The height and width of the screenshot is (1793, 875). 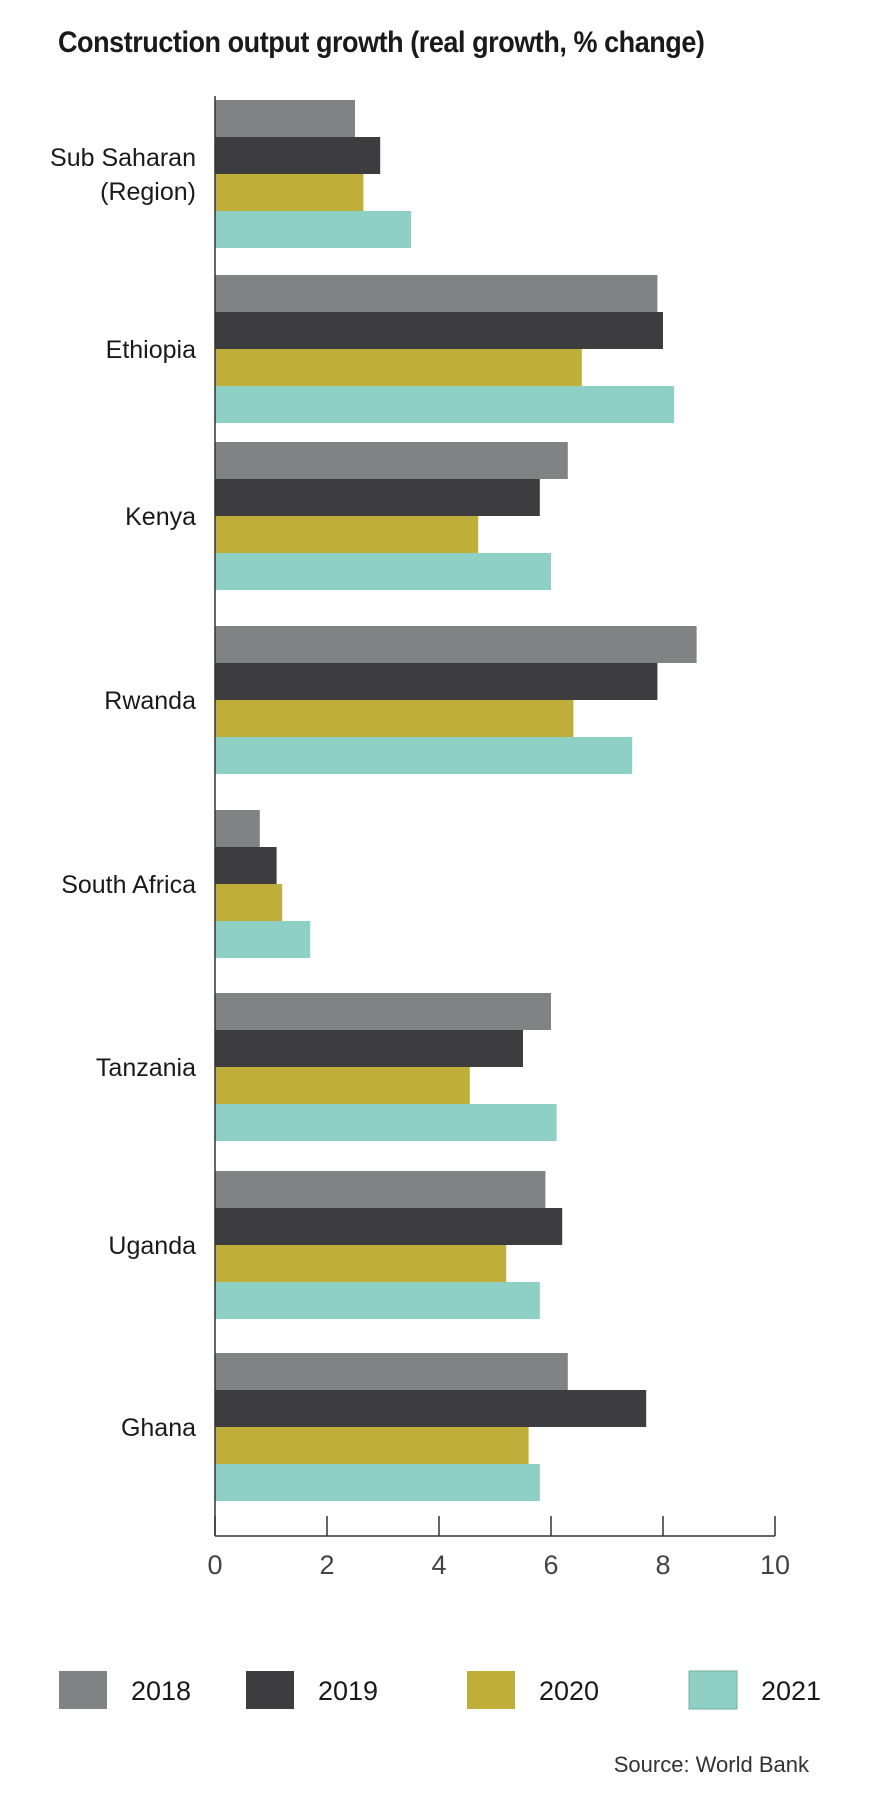 I want to click on legend-swatch-2020, so click(x=491, y=1690).